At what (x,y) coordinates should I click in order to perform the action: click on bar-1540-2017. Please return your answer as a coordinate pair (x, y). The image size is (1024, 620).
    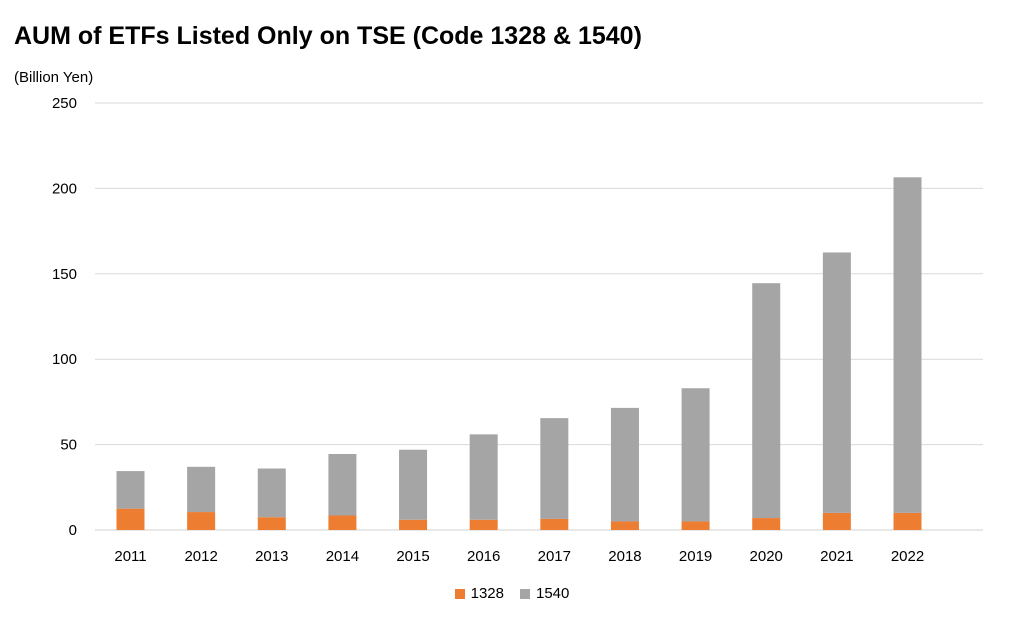
    Looking at the image, I should click on (554, 468).